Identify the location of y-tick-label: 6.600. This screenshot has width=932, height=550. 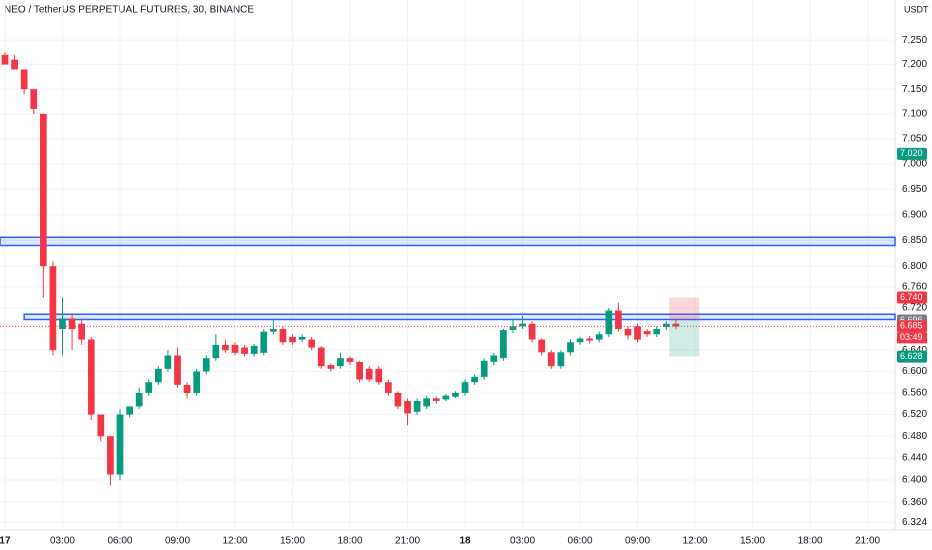
(914, 371).